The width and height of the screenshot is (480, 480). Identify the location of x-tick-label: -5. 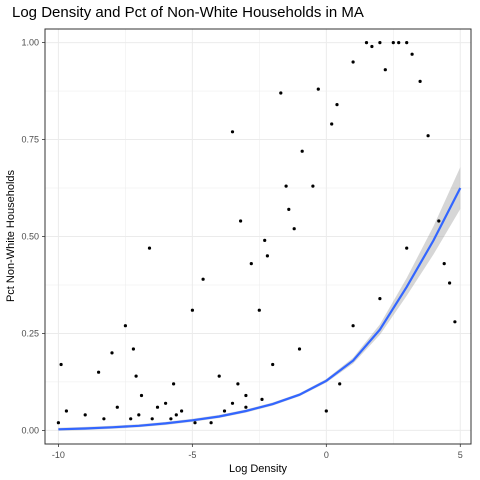
(192, 455).